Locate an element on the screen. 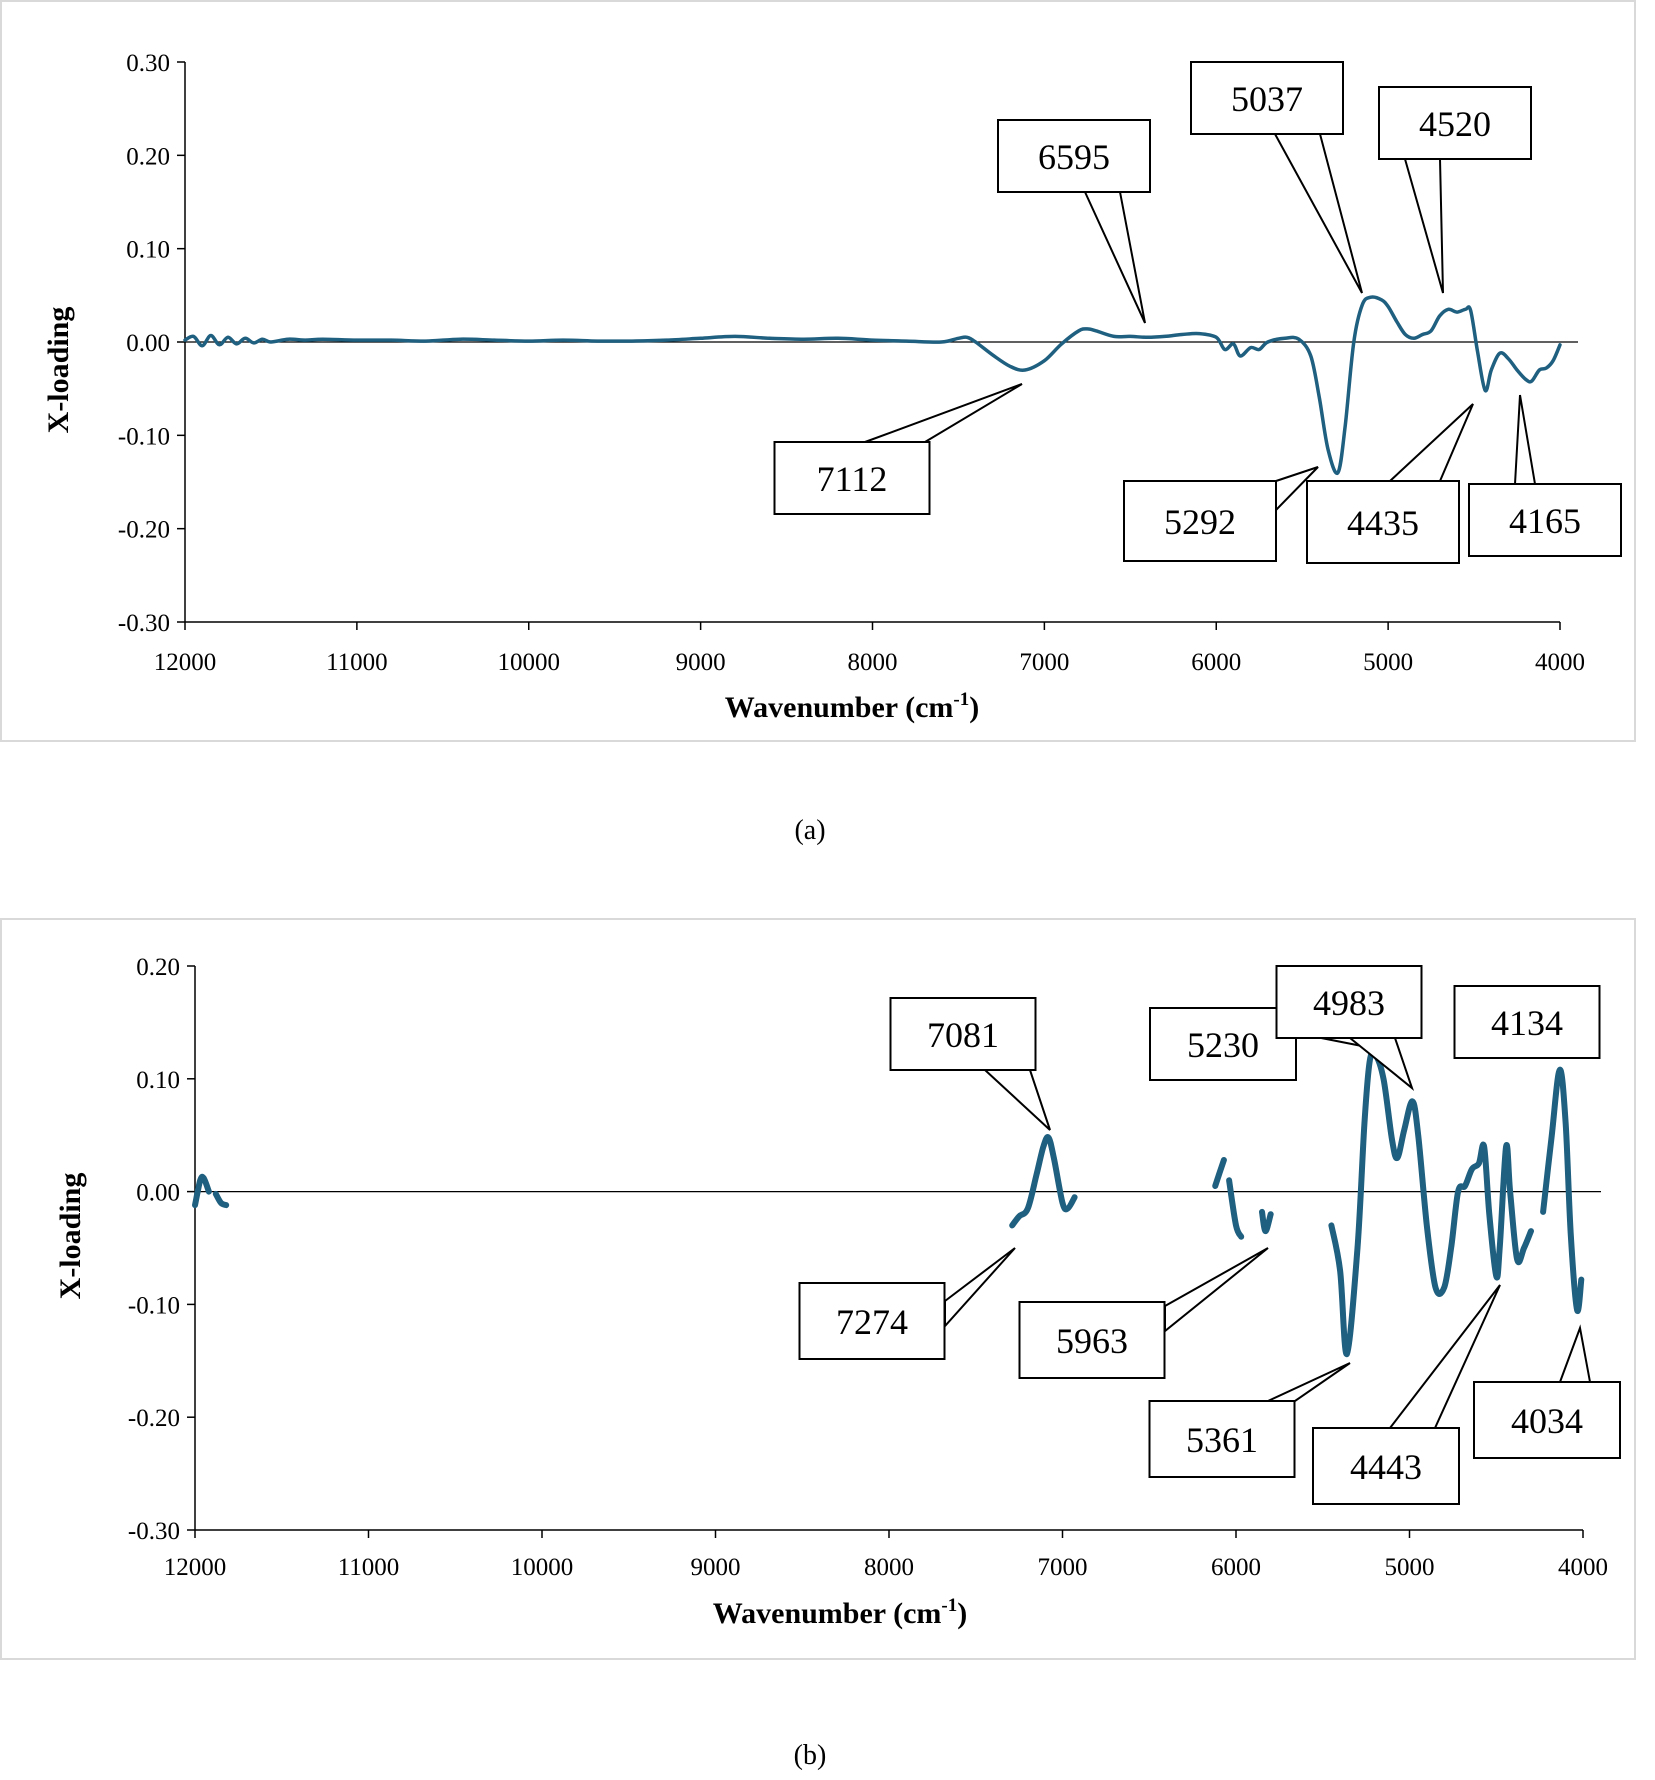 Image resolution: width=1655 pixels, height=1780 pixels. callout-label: 5230 is located at coordinates (1223, 1045).